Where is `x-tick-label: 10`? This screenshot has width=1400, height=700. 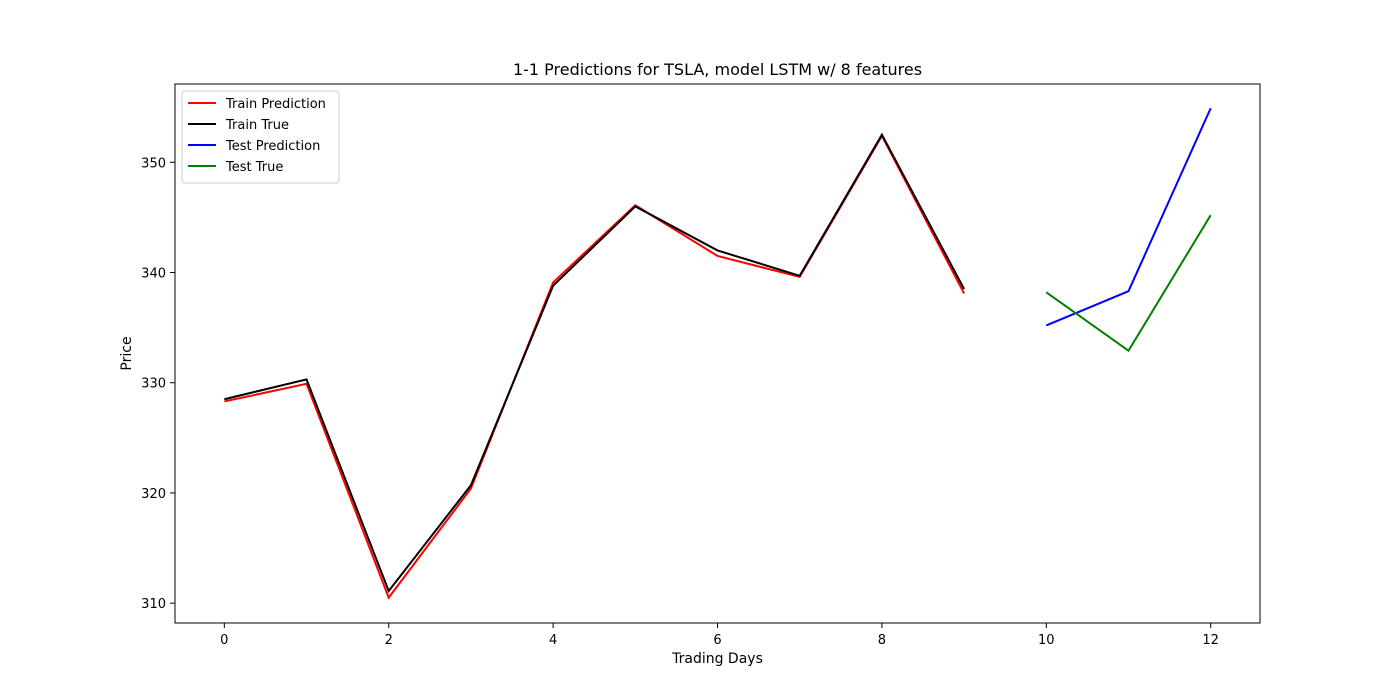
x-tick-label: 10 is located at coordinates (1046, 640).